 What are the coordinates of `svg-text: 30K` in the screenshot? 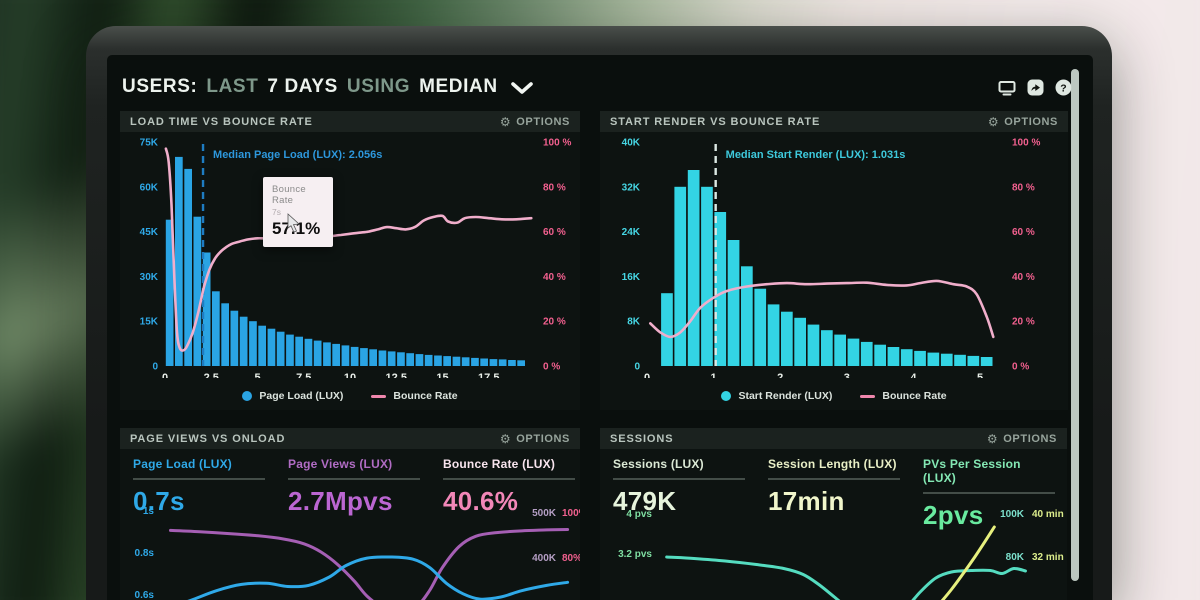 It's located at (149, 277).